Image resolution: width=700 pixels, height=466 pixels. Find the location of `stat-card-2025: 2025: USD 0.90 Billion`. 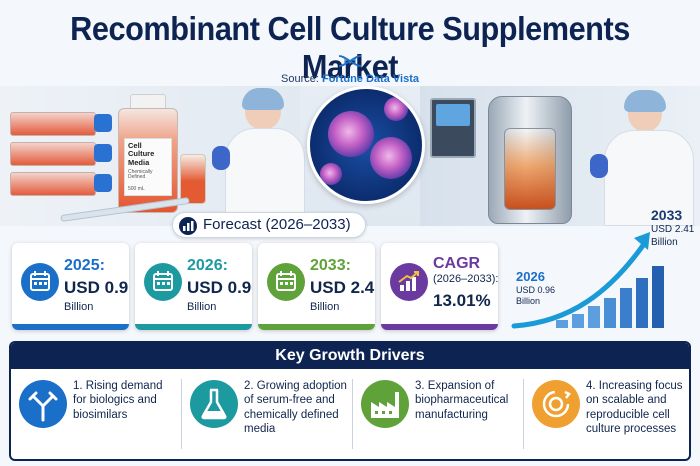

stat-card-2025: 2025: USD 0.90 Billion is located at coordinates (70, 286).